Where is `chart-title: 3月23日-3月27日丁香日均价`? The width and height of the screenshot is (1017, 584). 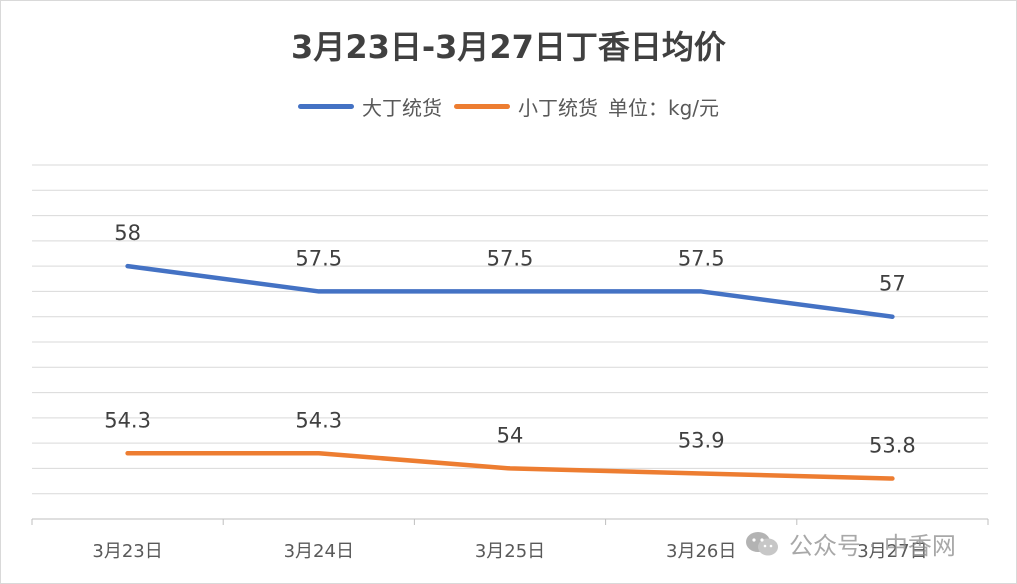 chart-title: 3月23日-3月27日丁香日均价 is located at coordinates (508, 47).